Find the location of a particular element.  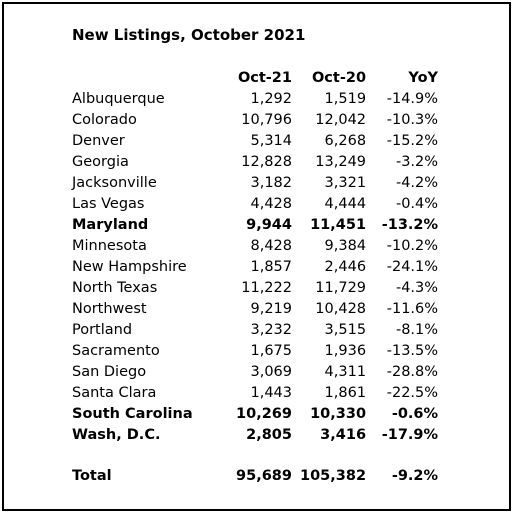

oct20-cell: 13,249 is located at coordinates (341, 162).